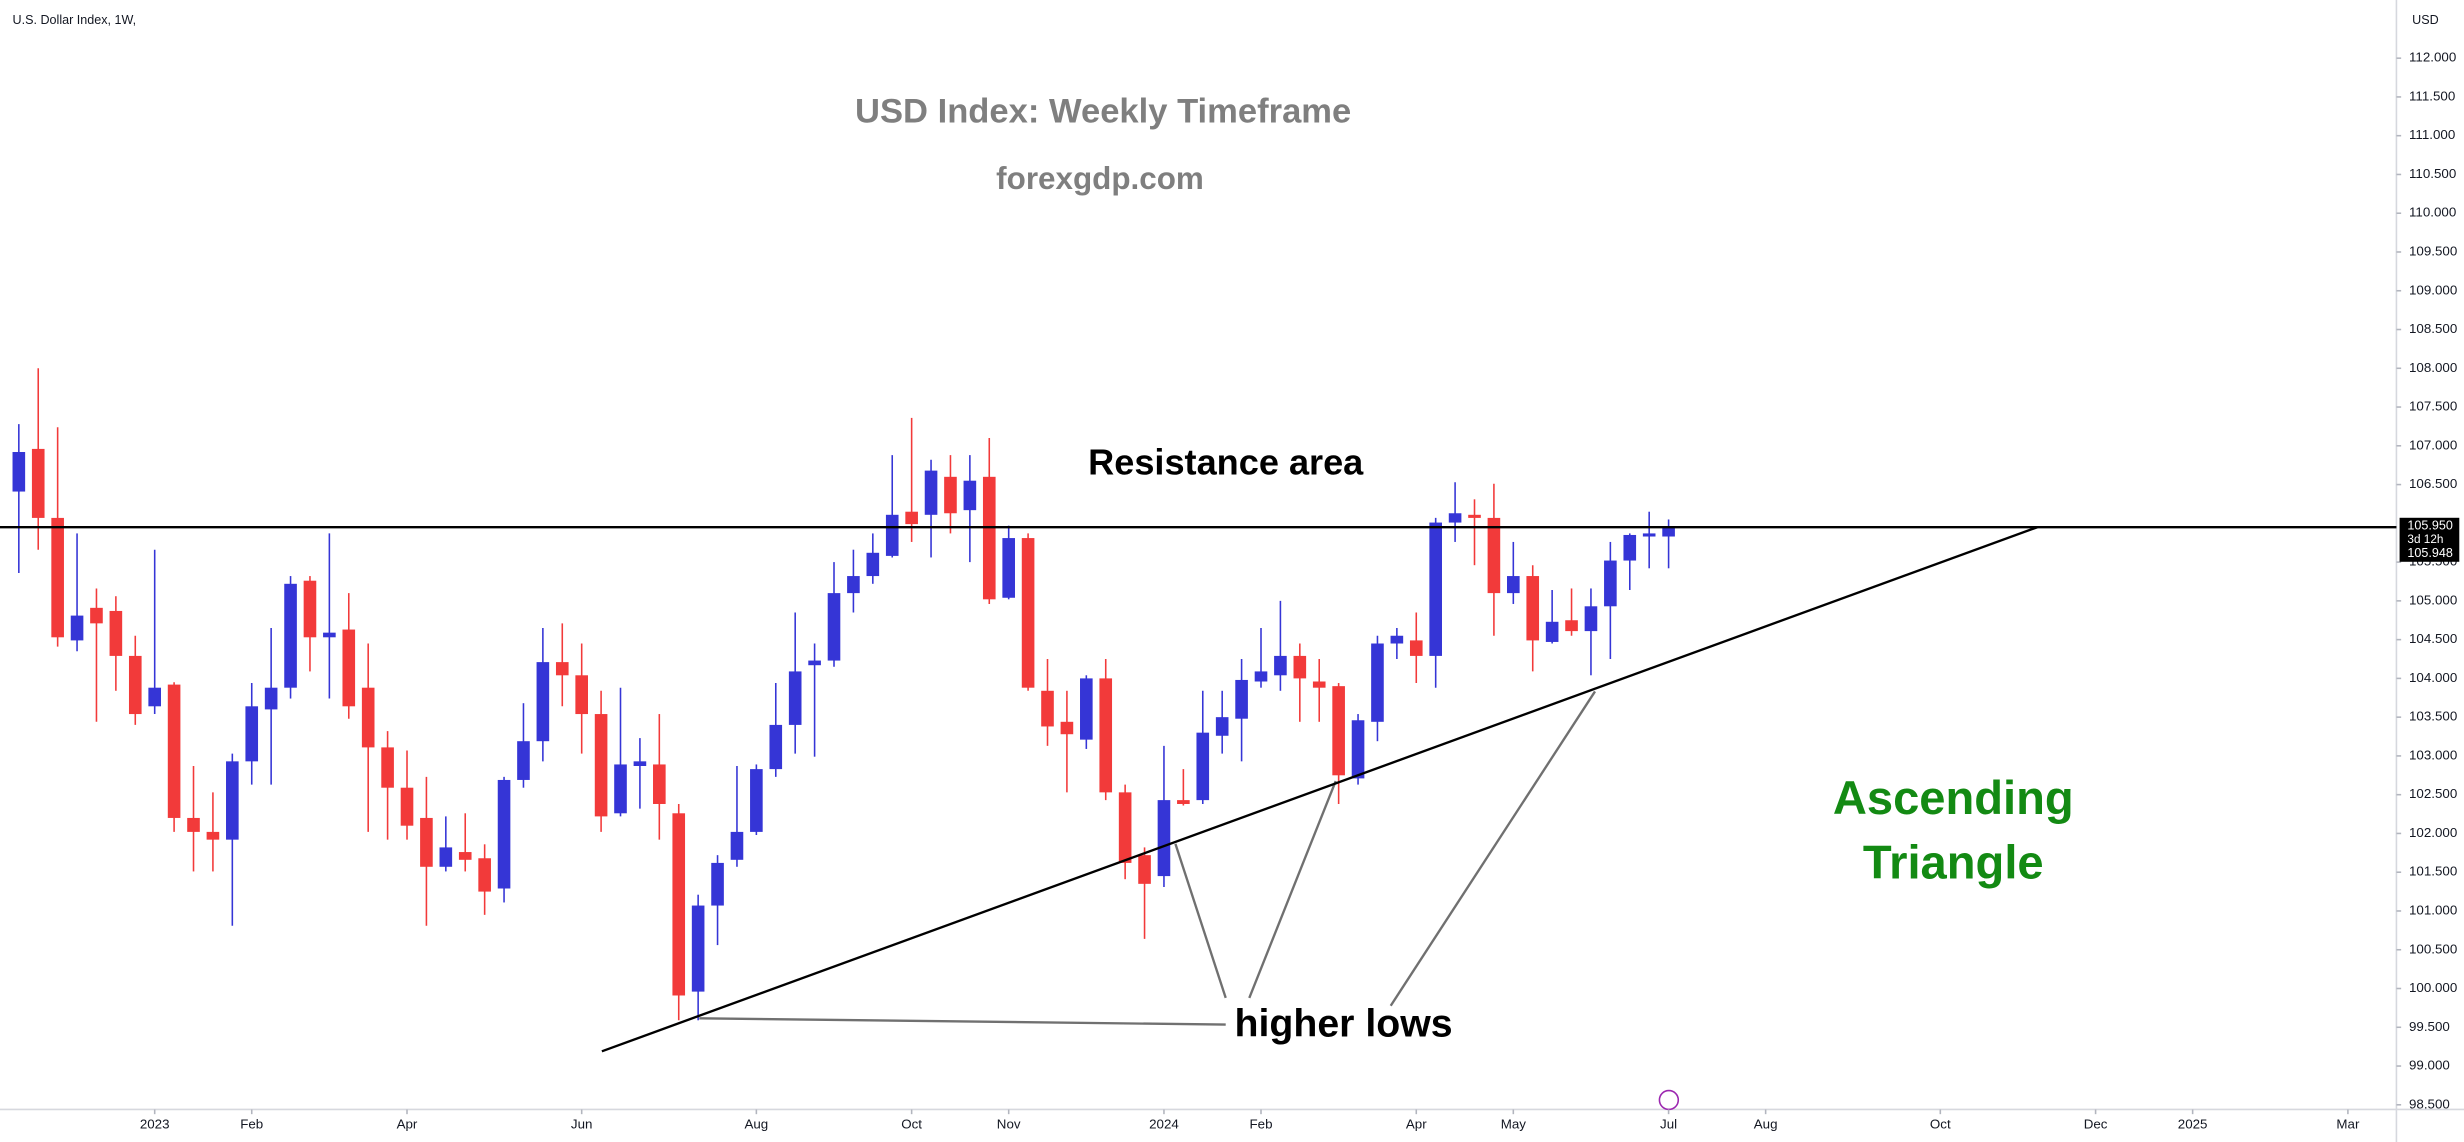 The width and height of the screenshot is (2464, 1142). Describe the element at coordinates (2433, 832) in the screenshot. I see `y-tick-label: 102.000` at that location.